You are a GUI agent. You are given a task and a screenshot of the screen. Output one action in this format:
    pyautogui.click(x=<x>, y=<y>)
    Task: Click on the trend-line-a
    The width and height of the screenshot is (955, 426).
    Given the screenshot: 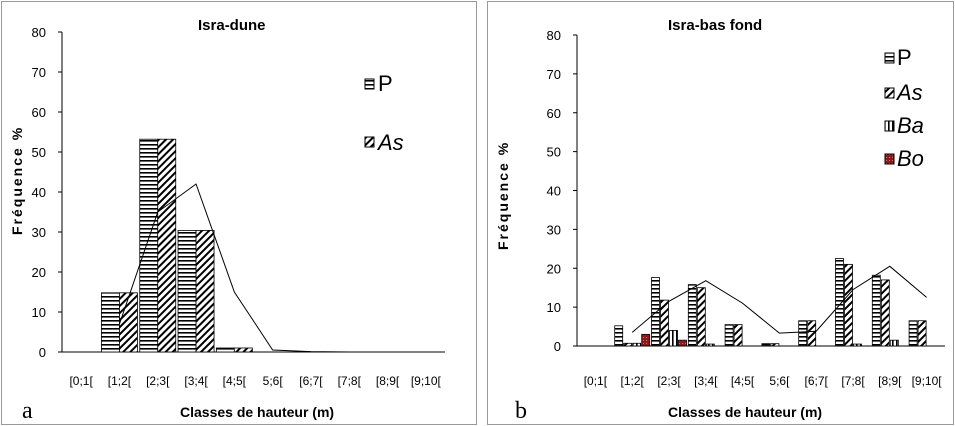 What is the action you would take?
    pyautogui.click(x=272, y=268)
    